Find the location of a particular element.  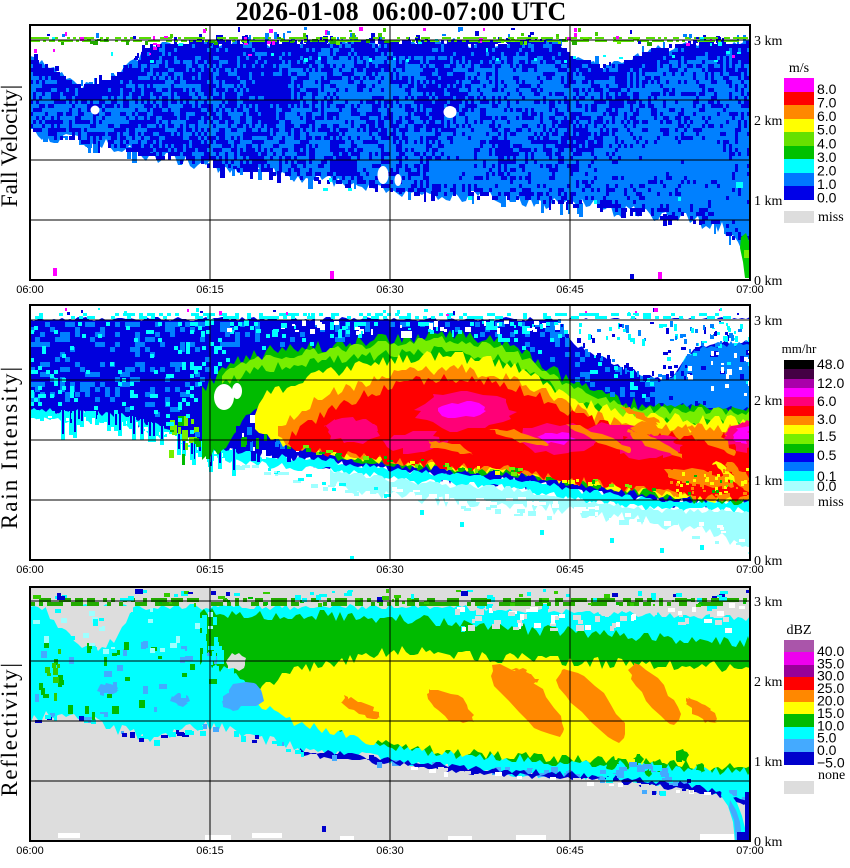

svg-text: Reflectivity| is located at coordinates (11, 728).